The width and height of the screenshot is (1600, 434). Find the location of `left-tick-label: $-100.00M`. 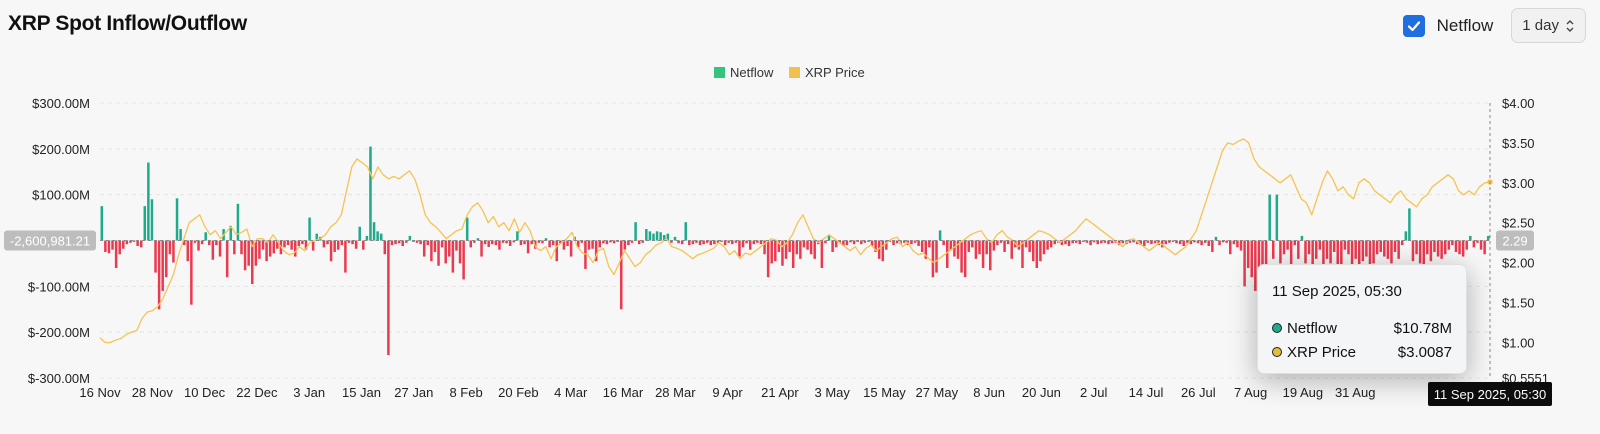

left-tick-label: $-100.00M is located at coordinates (59, 286).